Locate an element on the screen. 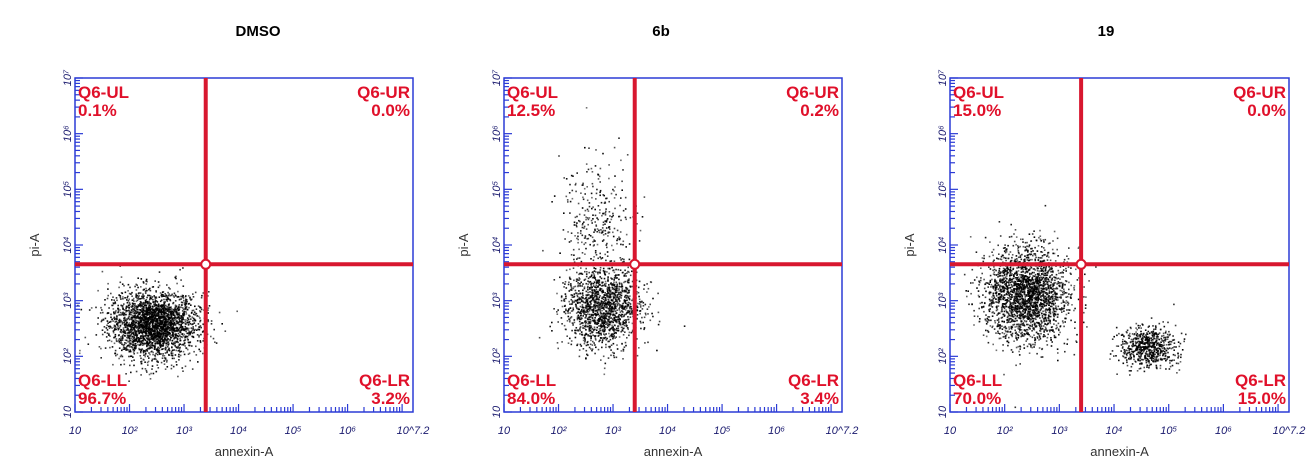 The width and height of the screenshot is (1314, 471). panel-title: DMSO is located at coordinates (258, 31).